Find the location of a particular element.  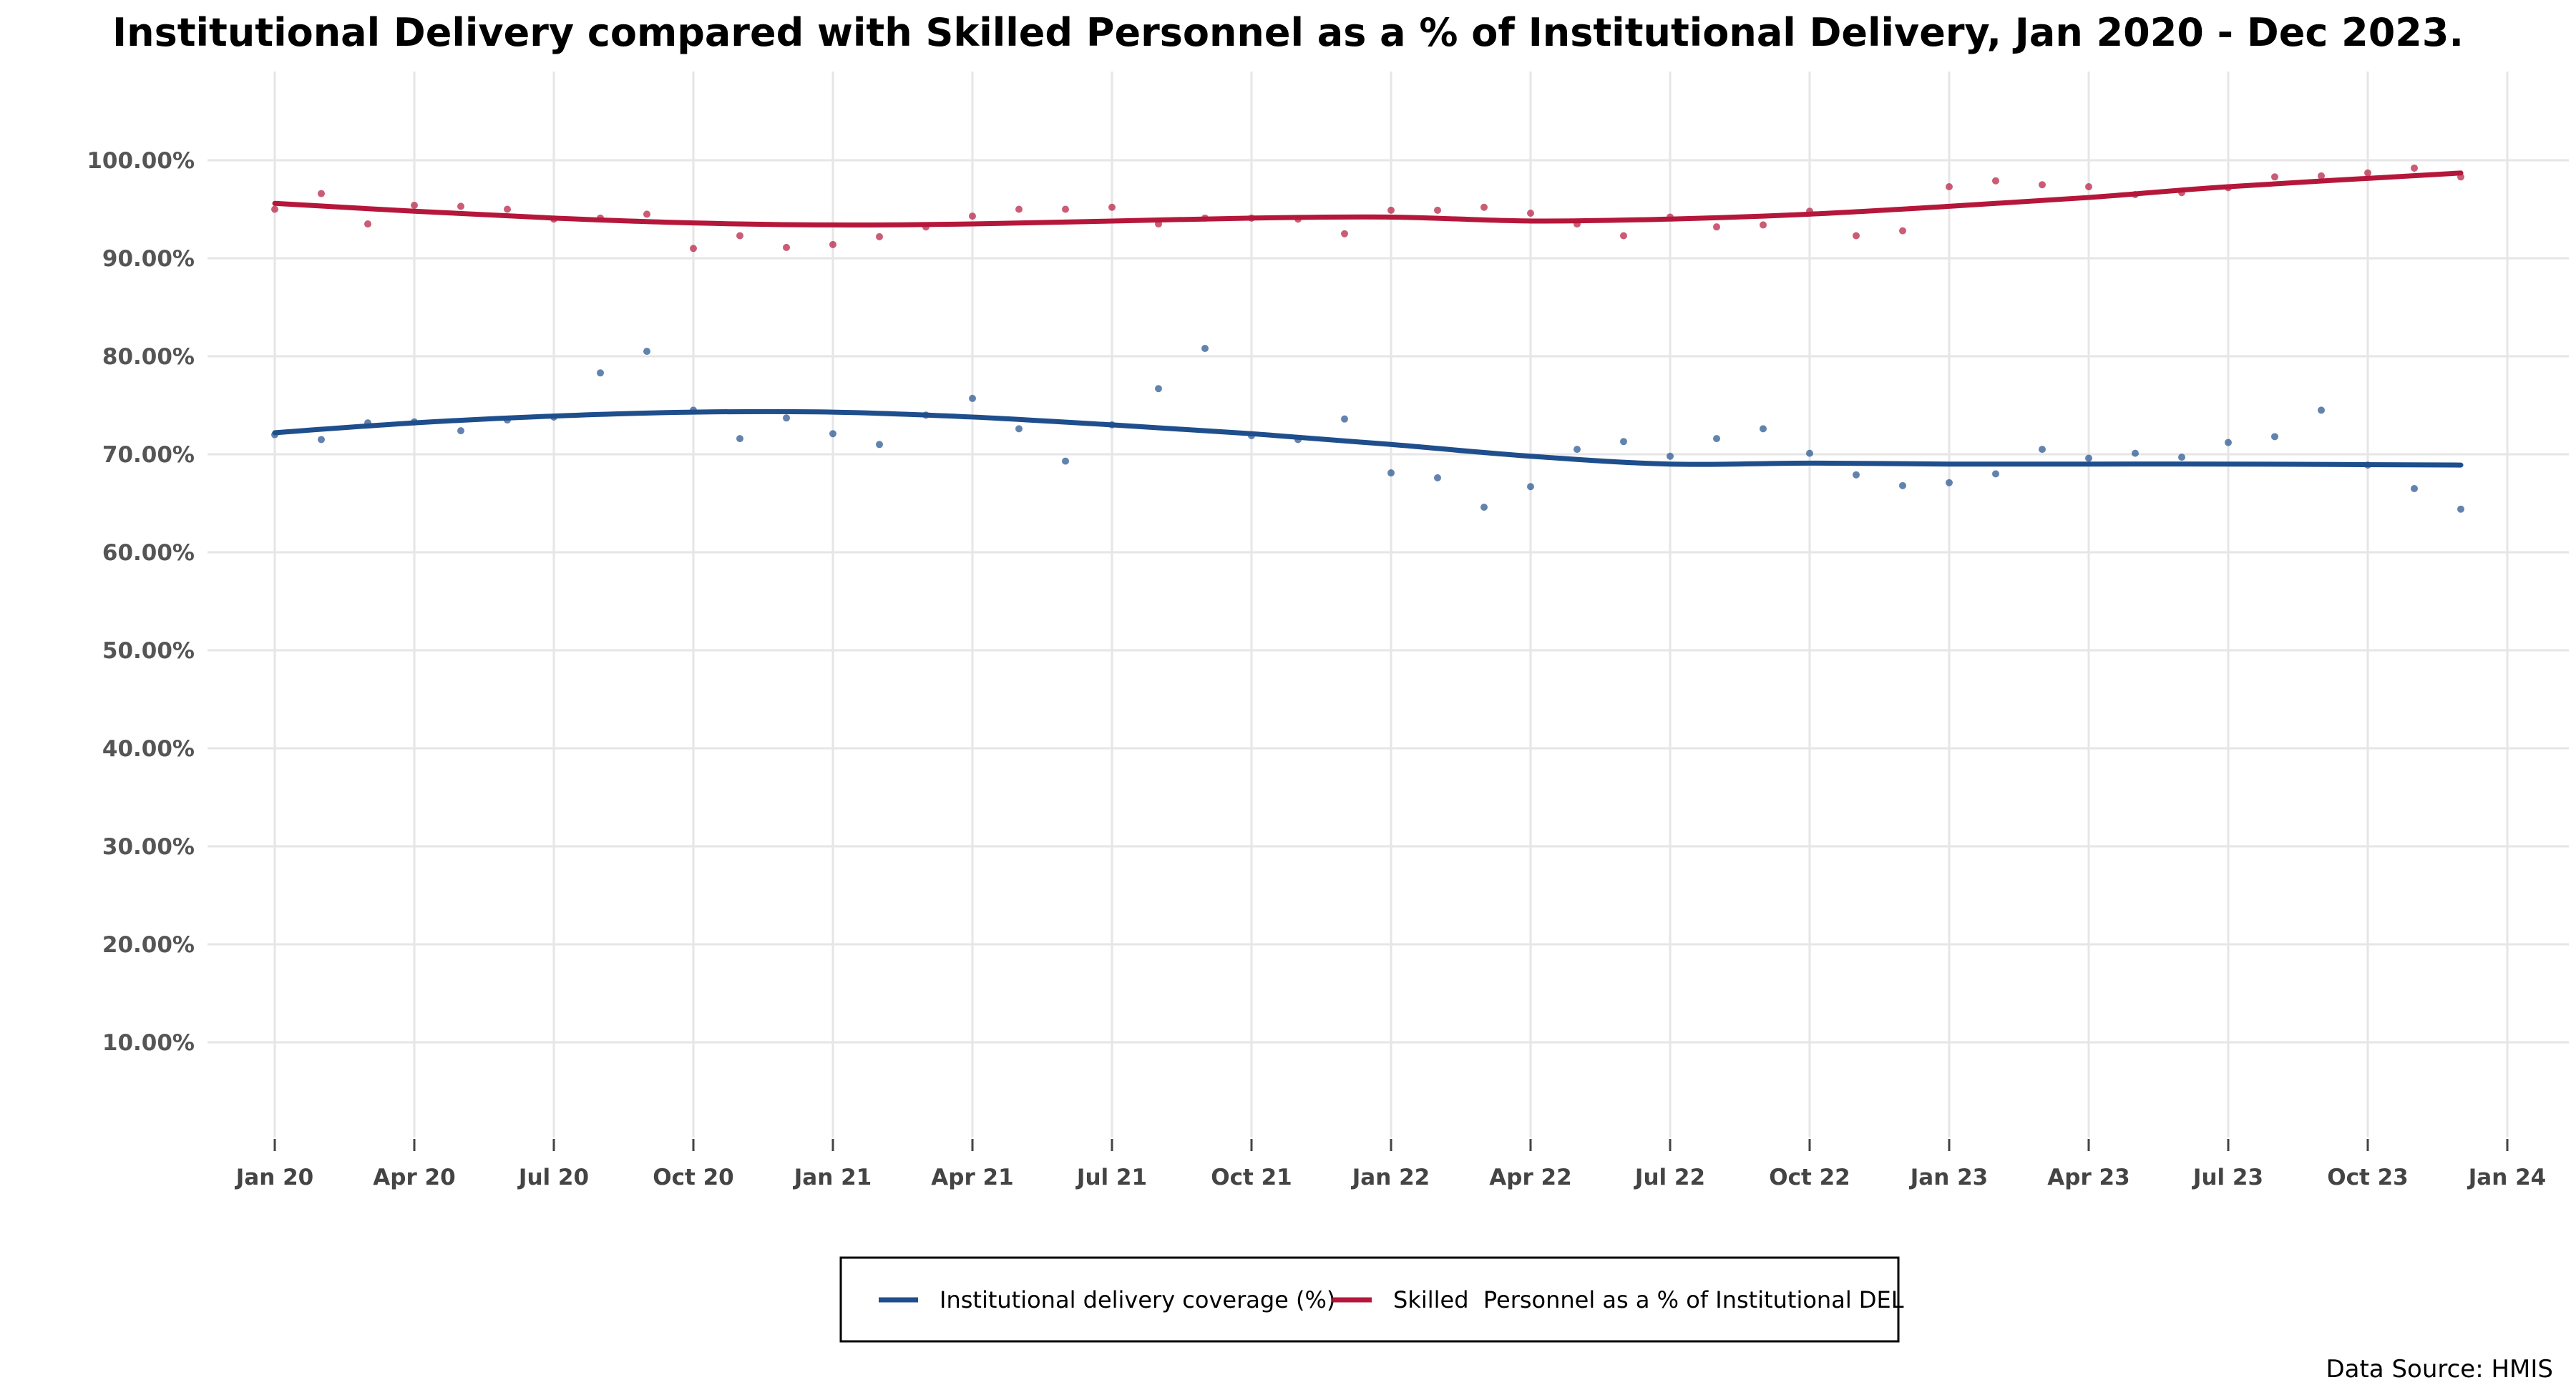

x-tick-label: Oct 20 is located at coordinates (693, 1177).